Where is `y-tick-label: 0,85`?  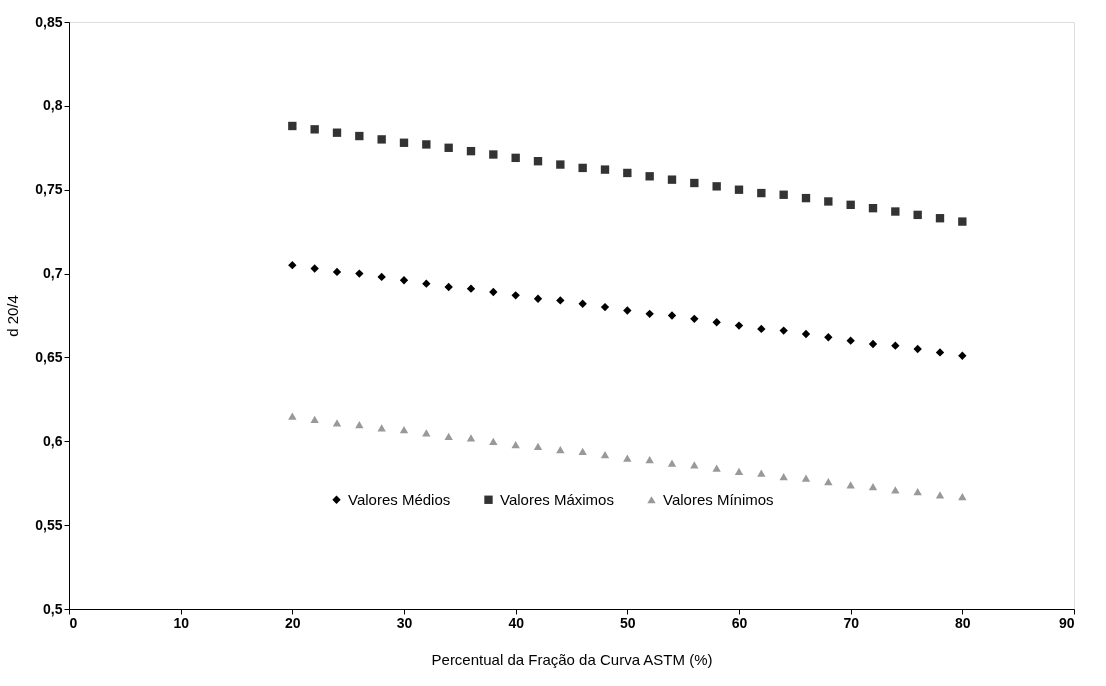 y-tick-label: 0,85 is located at coordinates (49, 21).